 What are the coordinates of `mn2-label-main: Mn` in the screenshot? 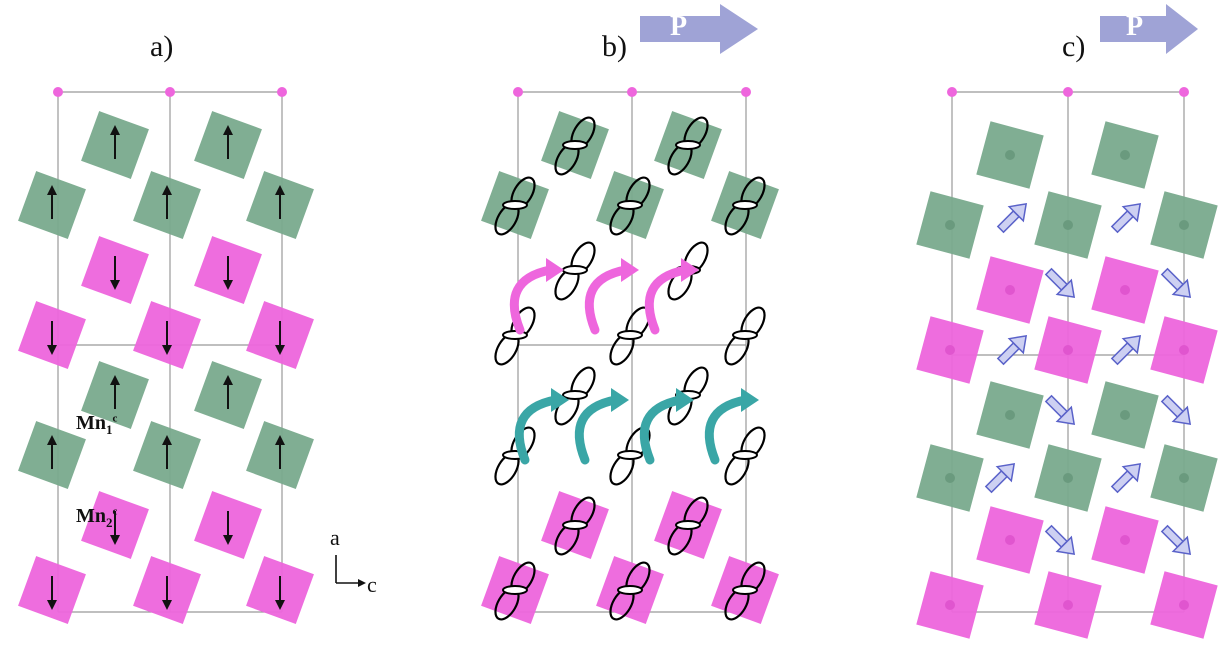 It's located at (91, 516).